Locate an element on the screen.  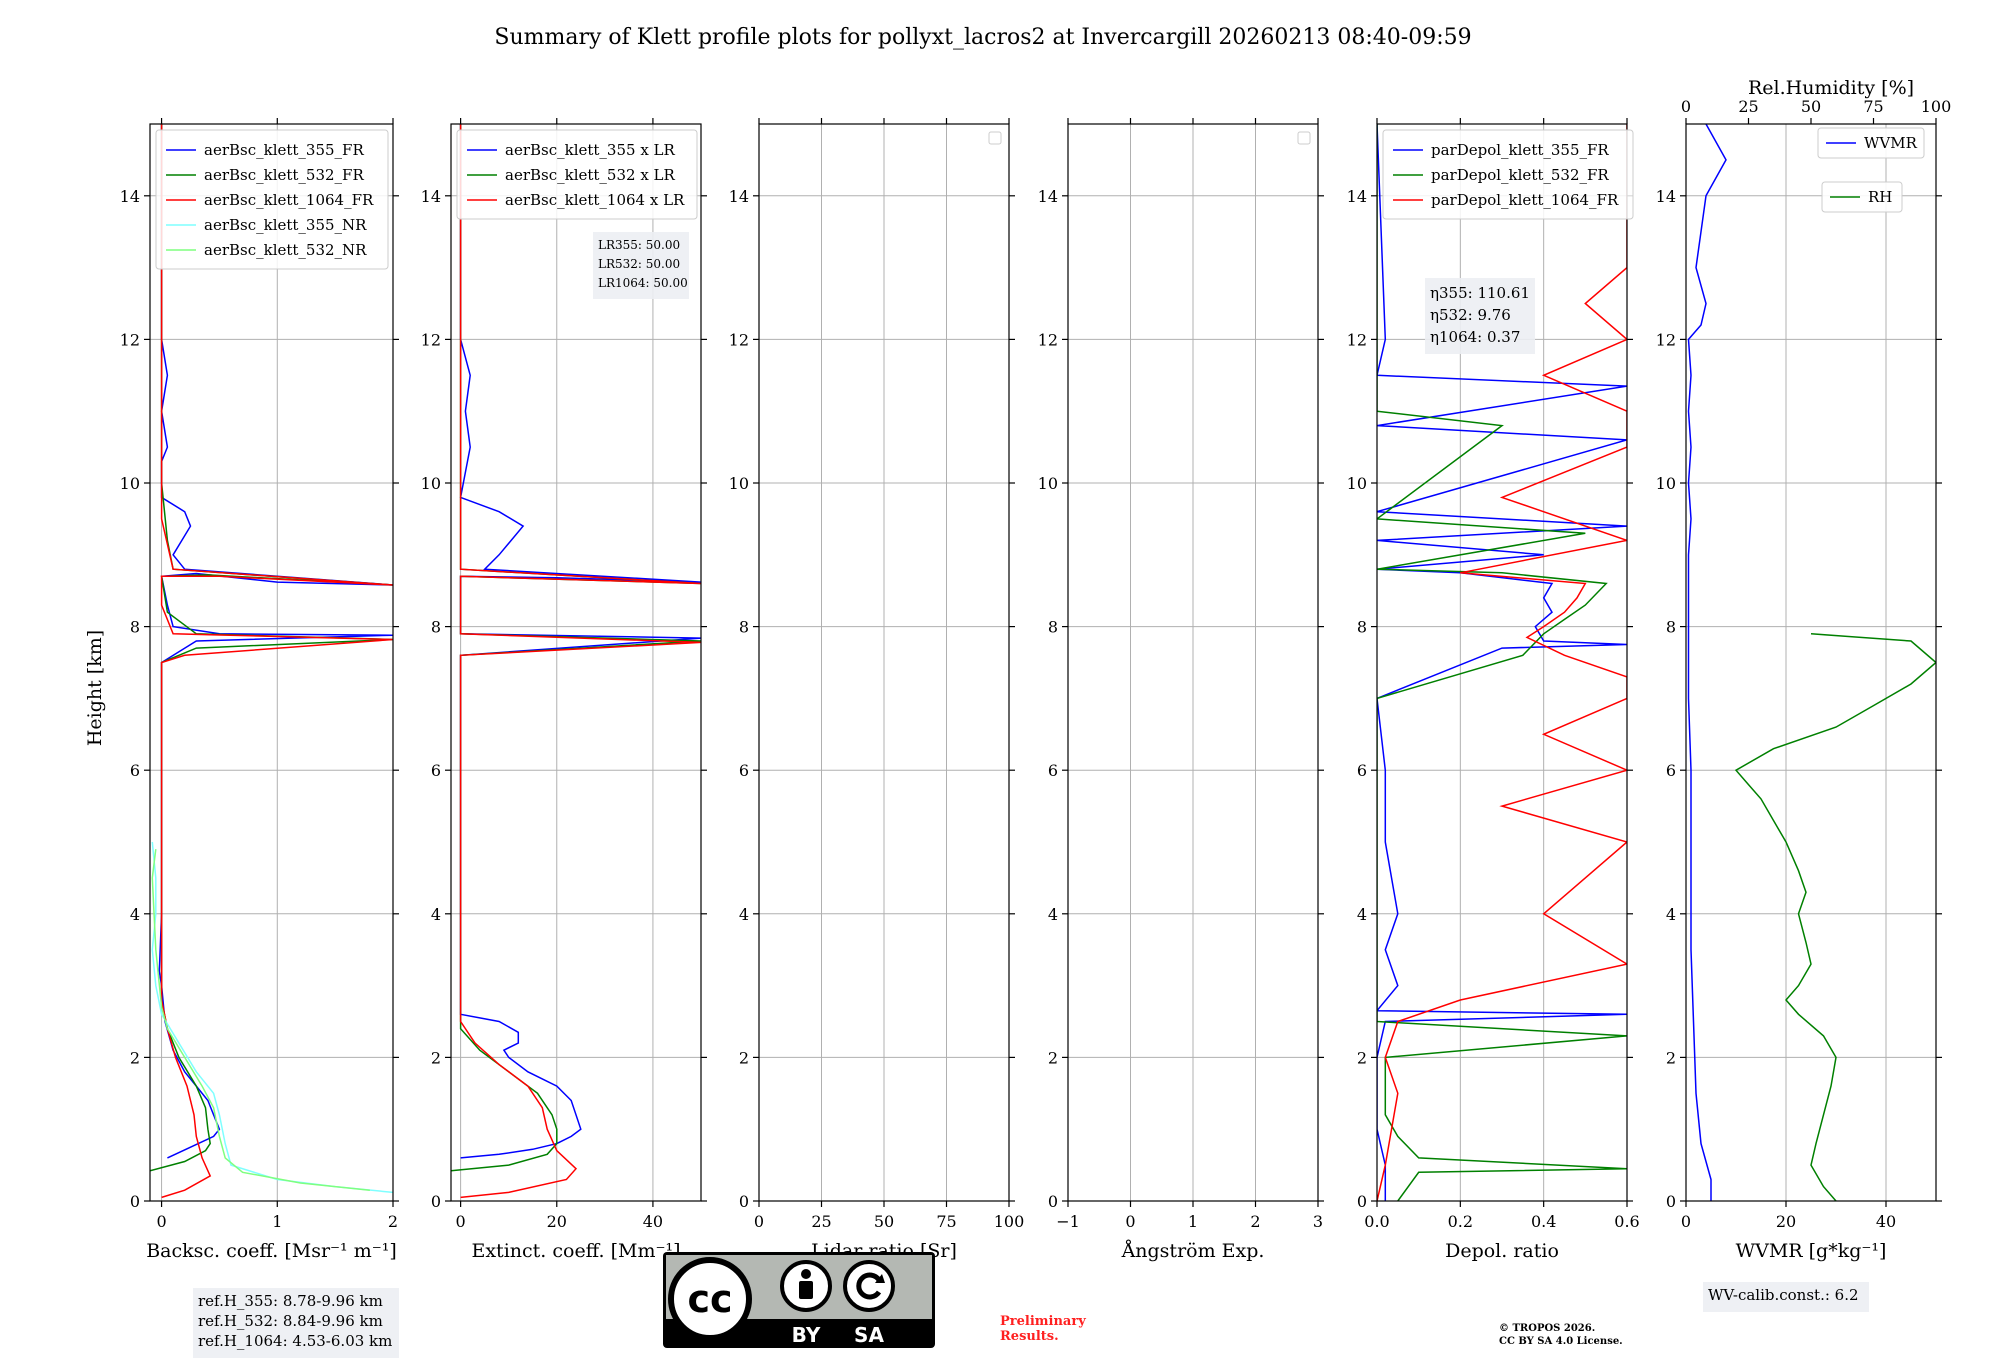
y-axis-label: Height [km] is located at coordinates (95, 688).